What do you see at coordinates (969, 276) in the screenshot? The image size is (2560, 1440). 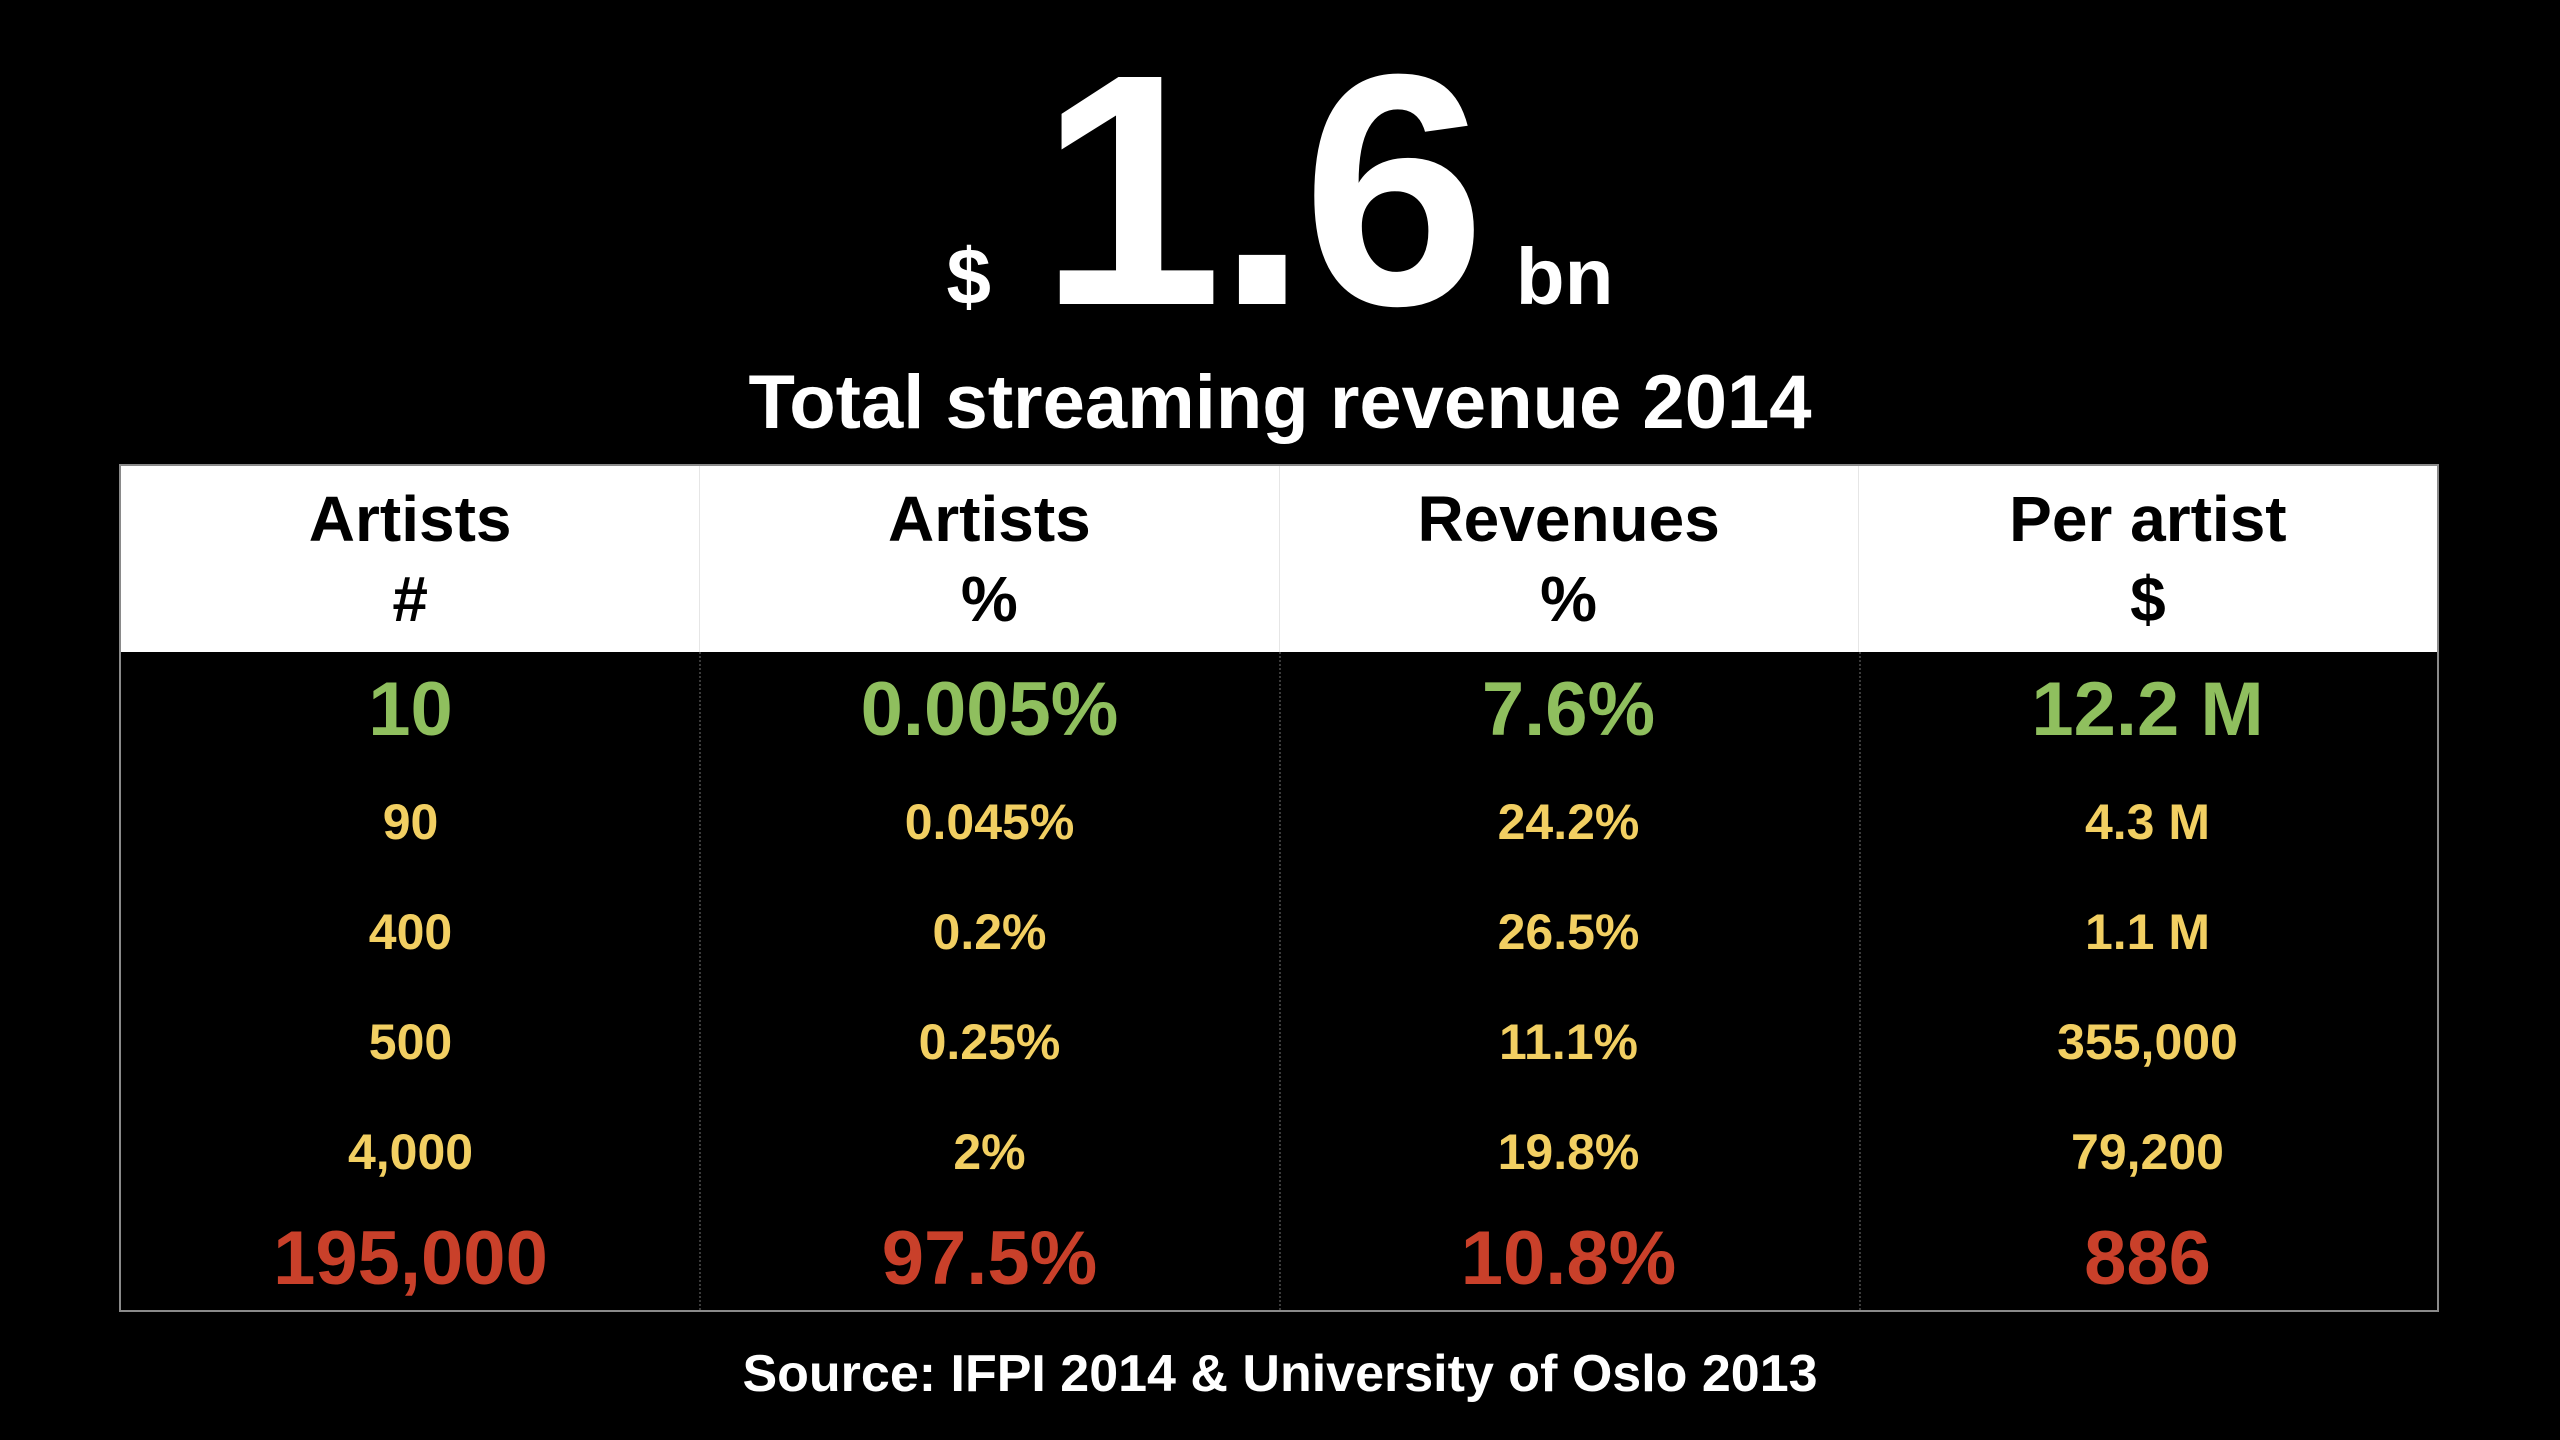 I see `headline-currency: $` at bounding box center [969, 276].